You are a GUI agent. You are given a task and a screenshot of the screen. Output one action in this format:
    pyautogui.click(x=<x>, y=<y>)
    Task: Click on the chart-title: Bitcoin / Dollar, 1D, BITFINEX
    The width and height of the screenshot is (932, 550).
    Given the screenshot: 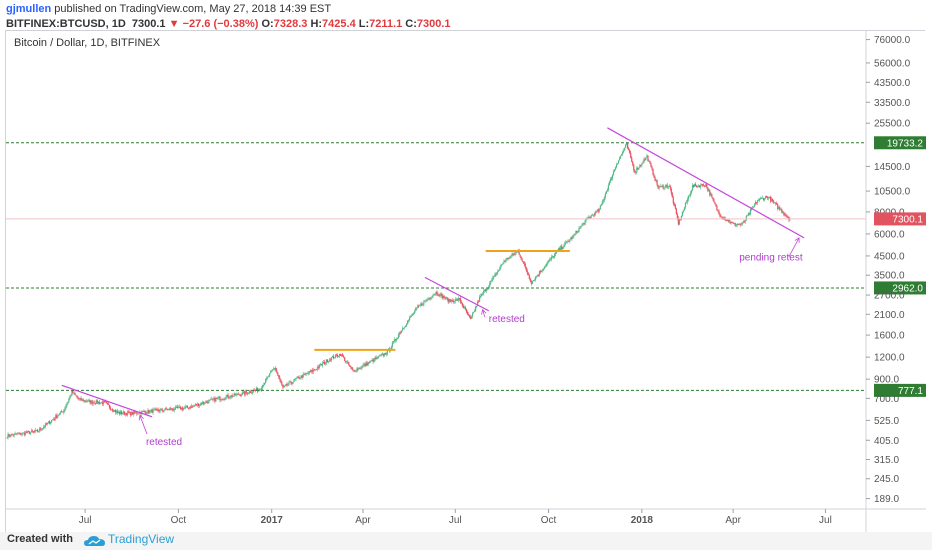 What is the action you would take?
    pyautogui.click(x=87, y=43)
    